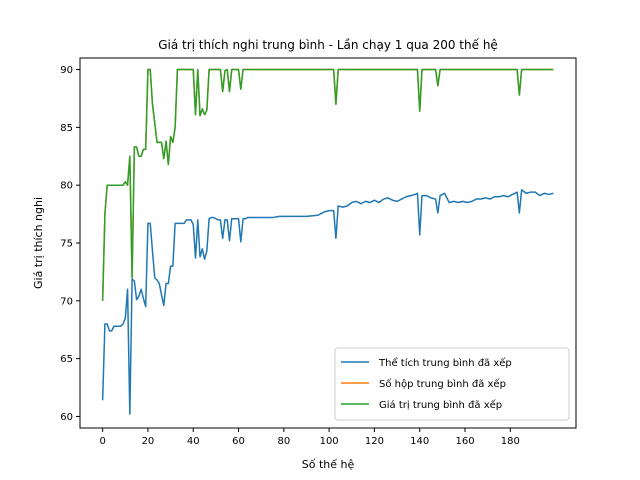  What do you see at coordinates (510, 441) in the screenshot?
I see `x-tick-label: 180` at bounding box center [510, 441].